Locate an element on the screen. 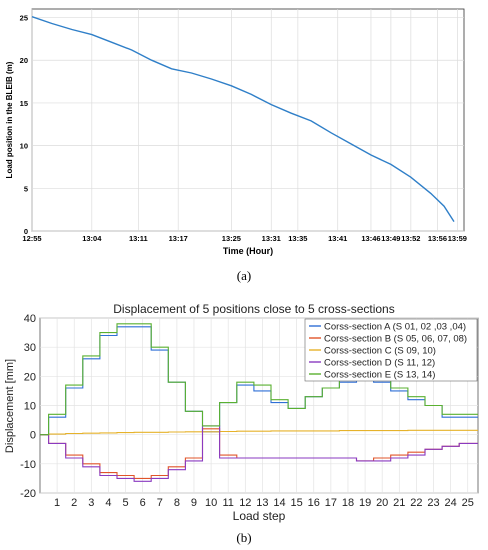  chart-b-x-tick-label: 14 is located at coordinates (279, 503).